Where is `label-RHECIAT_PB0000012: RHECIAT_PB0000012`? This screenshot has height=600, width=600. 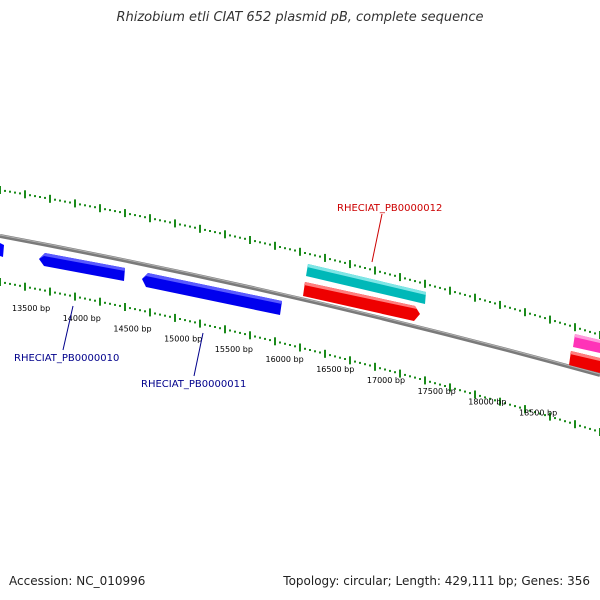 label-RHECIAT_PB0000012: RHECIAT_PB0000012 is located at coordinates (389, 208).